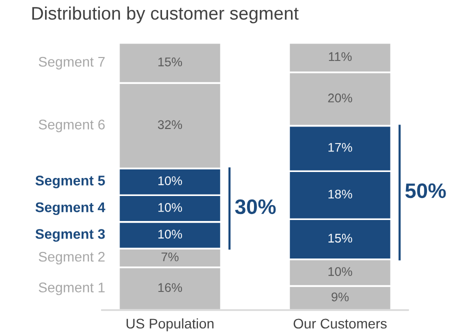 The width and height of the screenshot is (474, 333). I want to click on data-label: 7%, so click(170, 257).